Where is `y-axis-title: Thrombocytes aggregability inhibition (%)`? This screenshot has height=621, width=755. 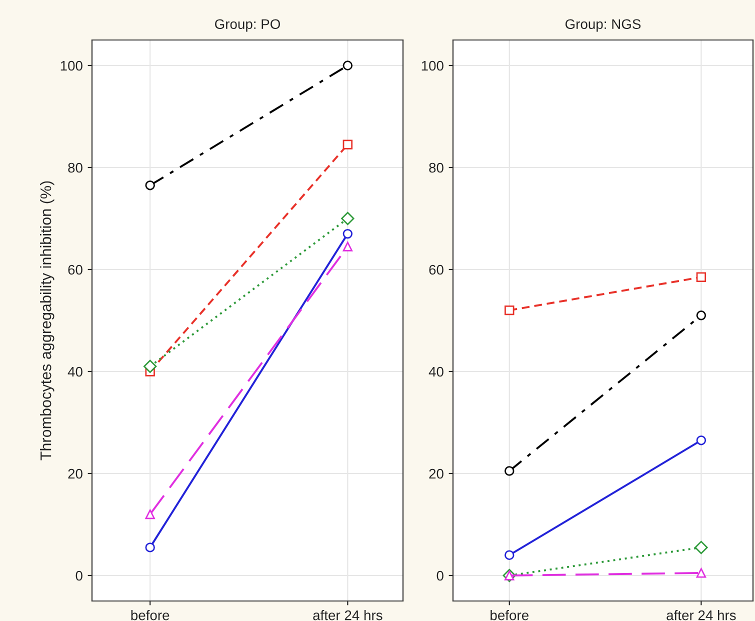 y-axis-title: Thrombocytes aggregability inhibition (%) is located at coordinates (47, 320).